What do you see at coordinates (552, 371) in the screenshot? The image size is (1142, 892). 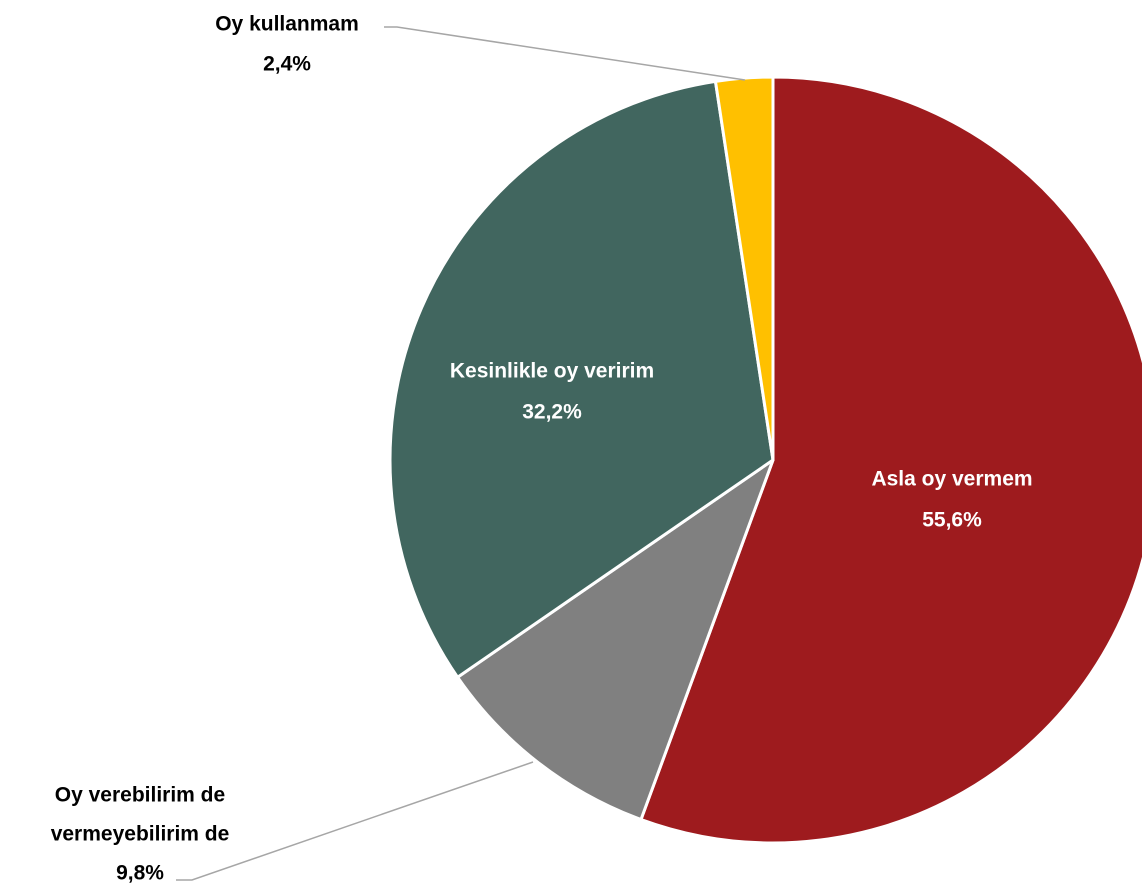 I see `slice-category-label: Kesinlikle oy veririm` at bounding box center [552, 371].